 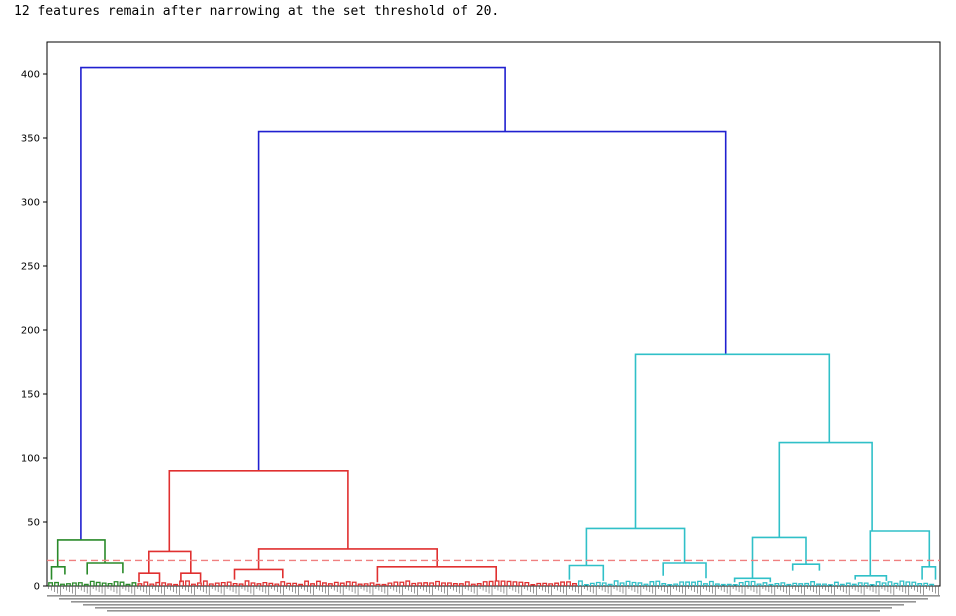 What do you see at coordinates (37, 587) in the screenshot?
I see `y-tick-label: 0` at bounding box center [37, 587].